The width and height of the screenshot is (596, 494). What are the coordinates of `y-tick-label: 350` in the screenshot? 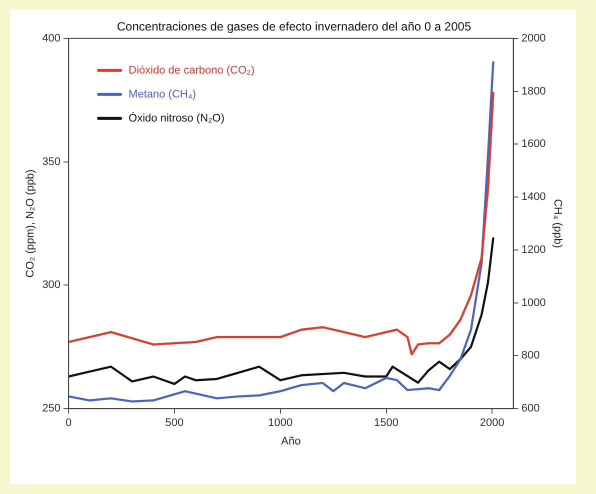 It's located at (51, 162).